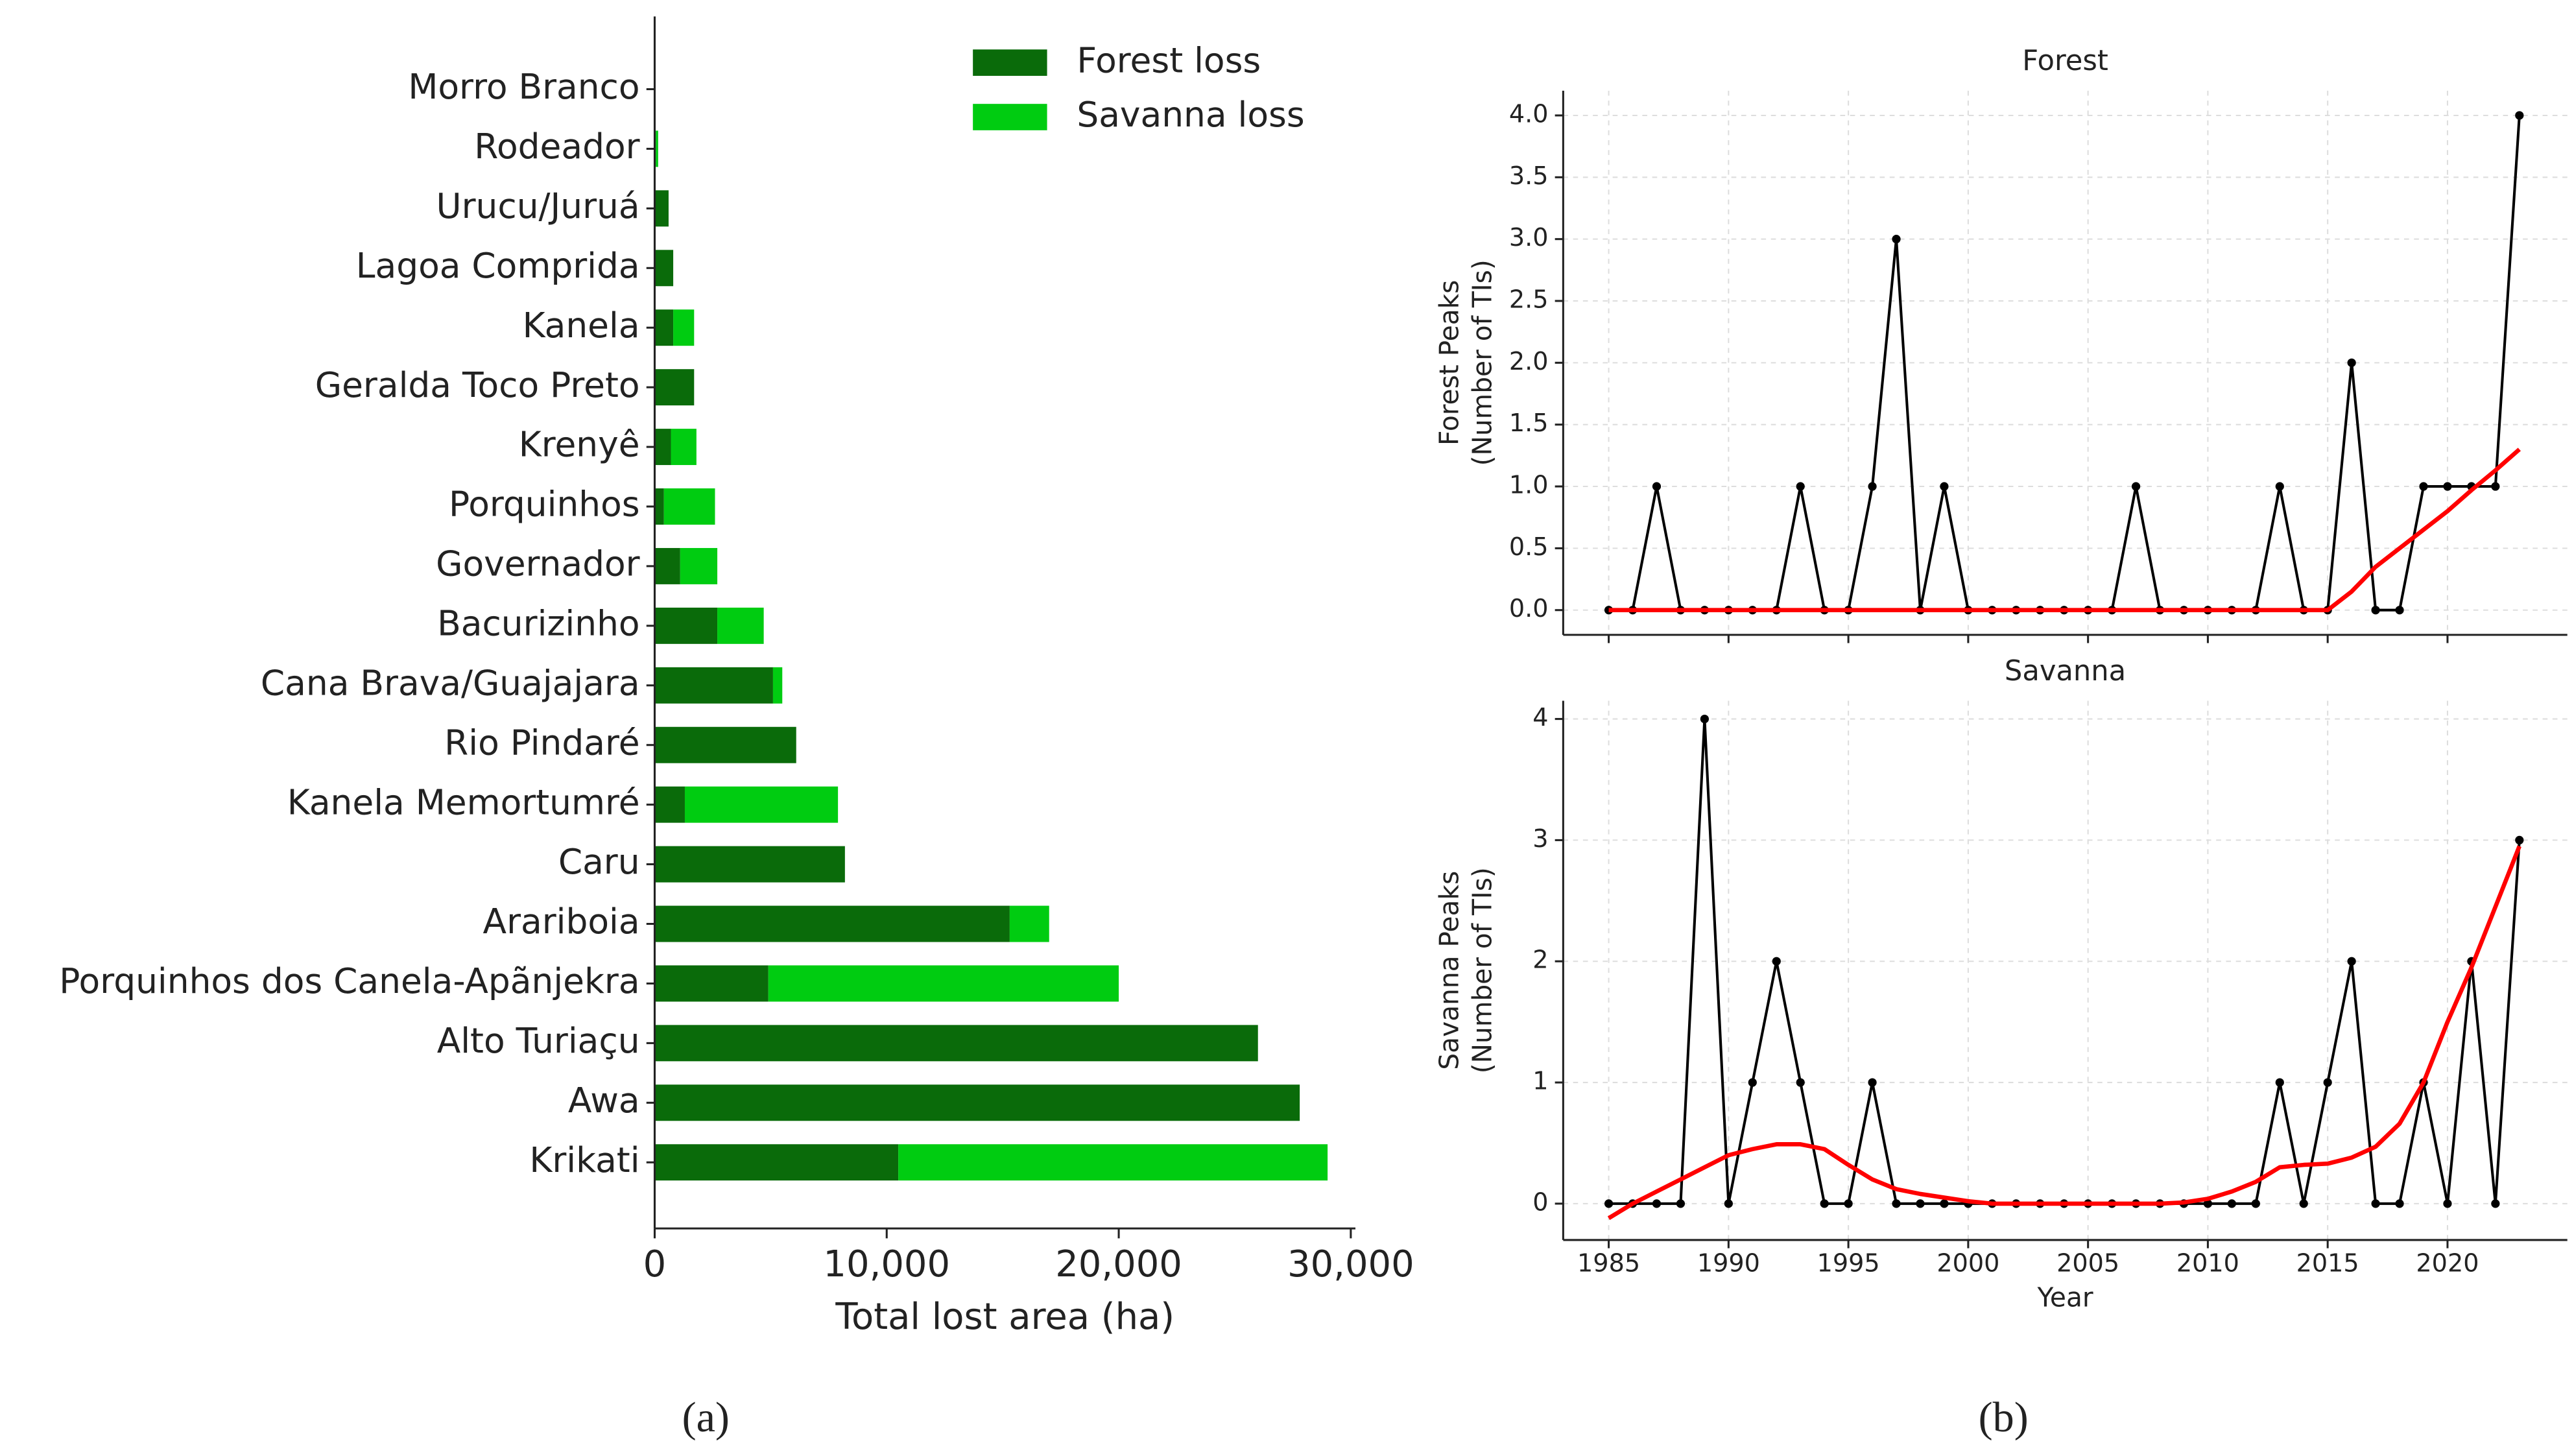  What do you see at coordinates (2065, 671) in the screenshot?
I see `chart-title: Savanna` at bounding box center [2065, 671].